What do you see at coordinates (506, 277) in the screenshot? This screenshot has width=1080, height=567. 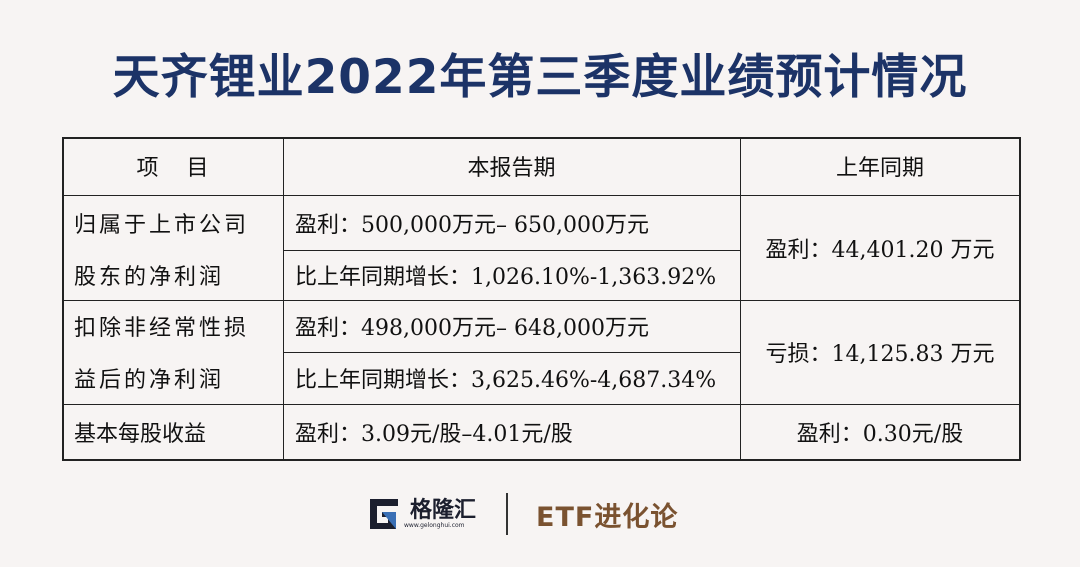 I see `row1-current-growth: 比上年同期增长：1,026.10%-1,363.92%` at bounding box center [506, 277].